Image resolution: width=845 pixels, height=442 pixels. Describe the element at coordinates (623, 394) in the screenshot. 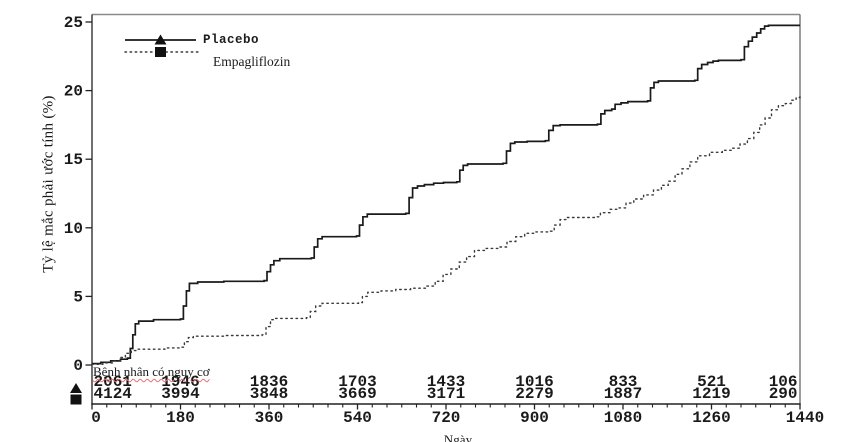

I see `at-risk-count: 1887` at that location.